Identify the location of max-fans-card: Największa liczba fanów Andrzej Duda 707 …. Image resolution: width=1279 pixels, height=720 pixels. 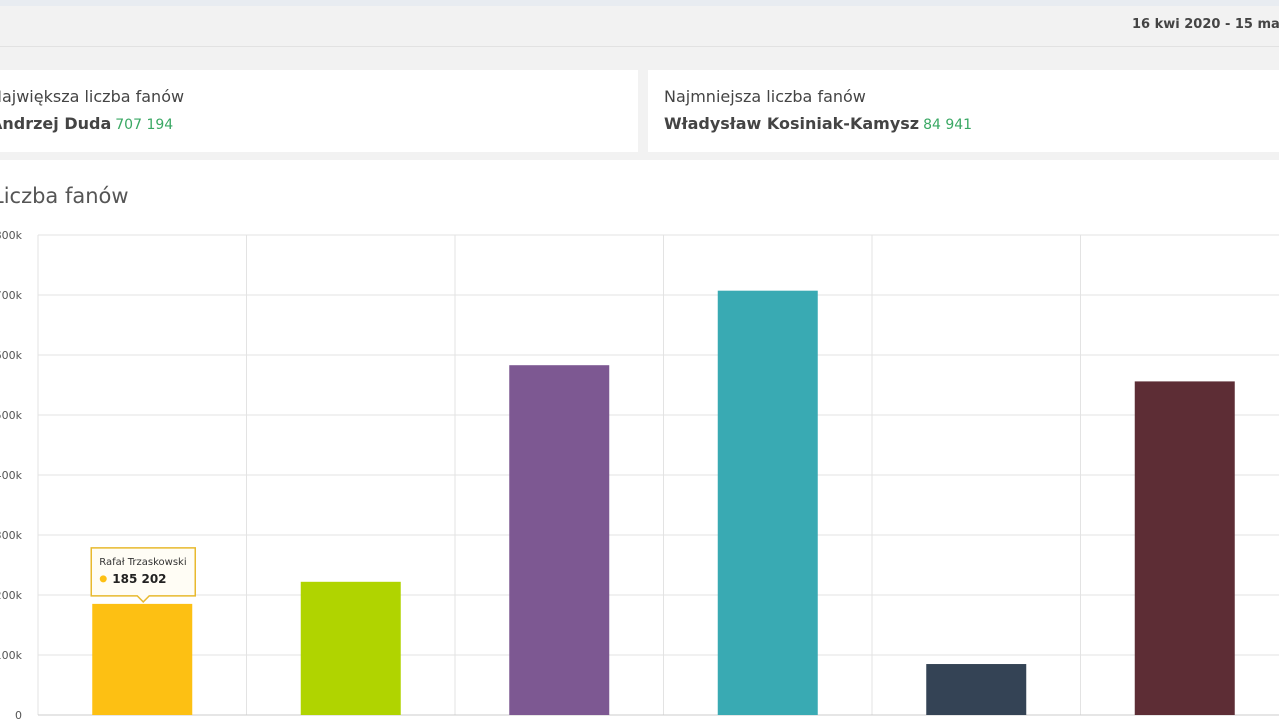
(319, 111).